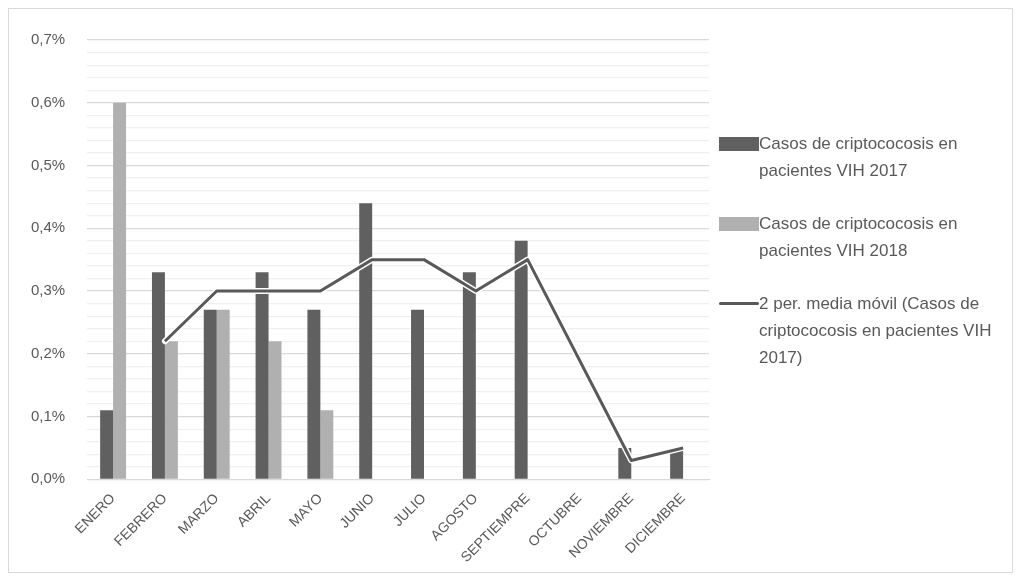 The width and height of the screenshot is (1023, 585). I want to click on y-tick-label: 0,0%, so click(48, 478).